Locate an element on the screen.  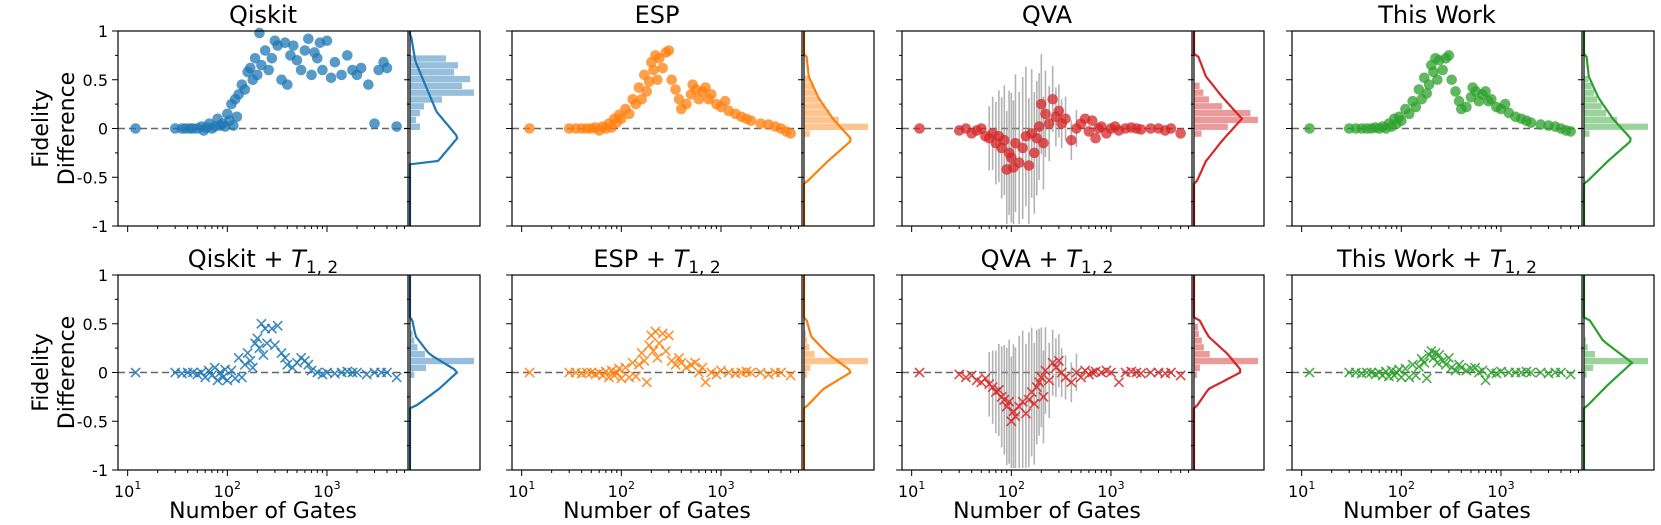
panel-1-2: ESP is located at coordinates (690, 116).